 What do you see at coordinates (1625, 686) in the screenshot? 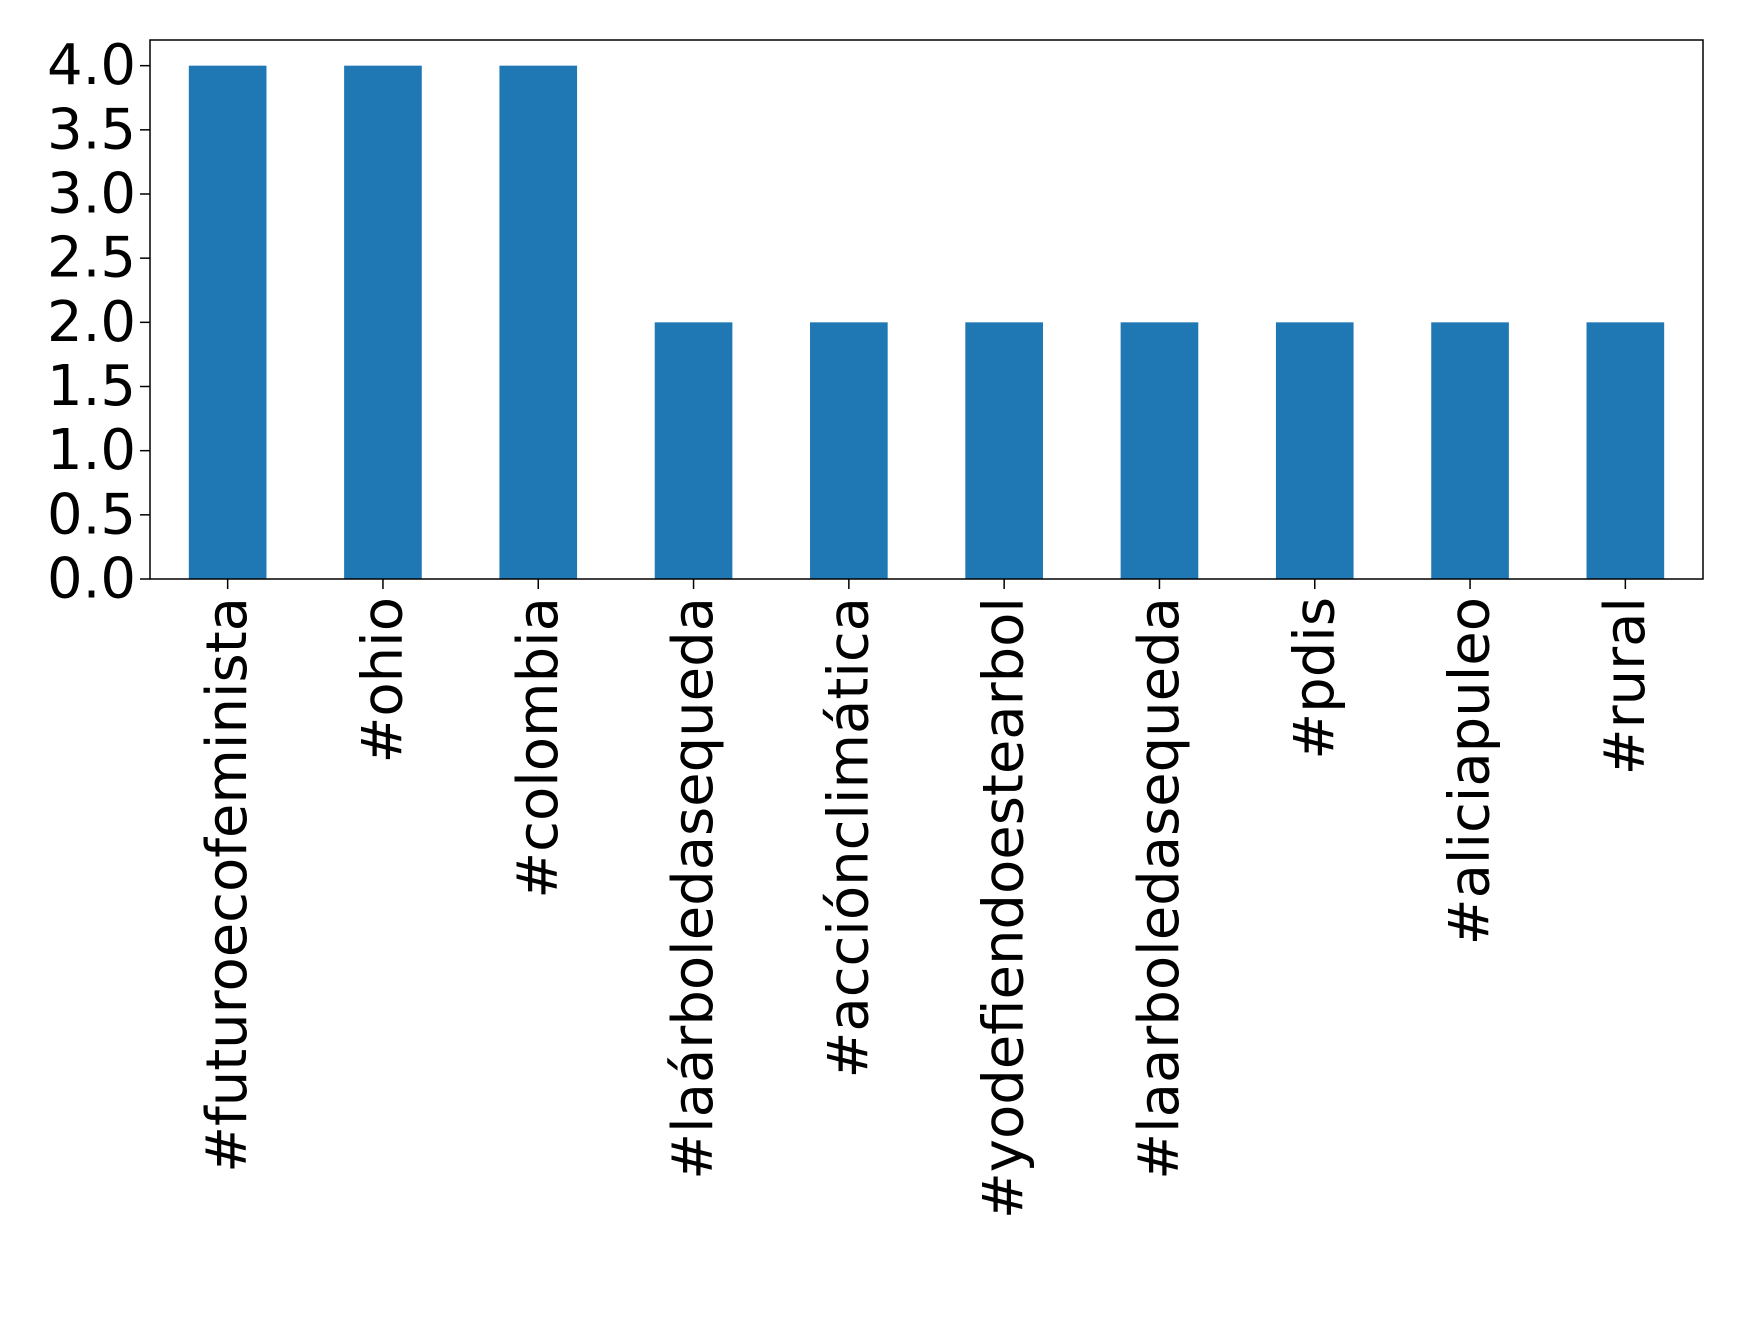
I see `x-tick-label: #rural` at bounding box center [1625, 686].